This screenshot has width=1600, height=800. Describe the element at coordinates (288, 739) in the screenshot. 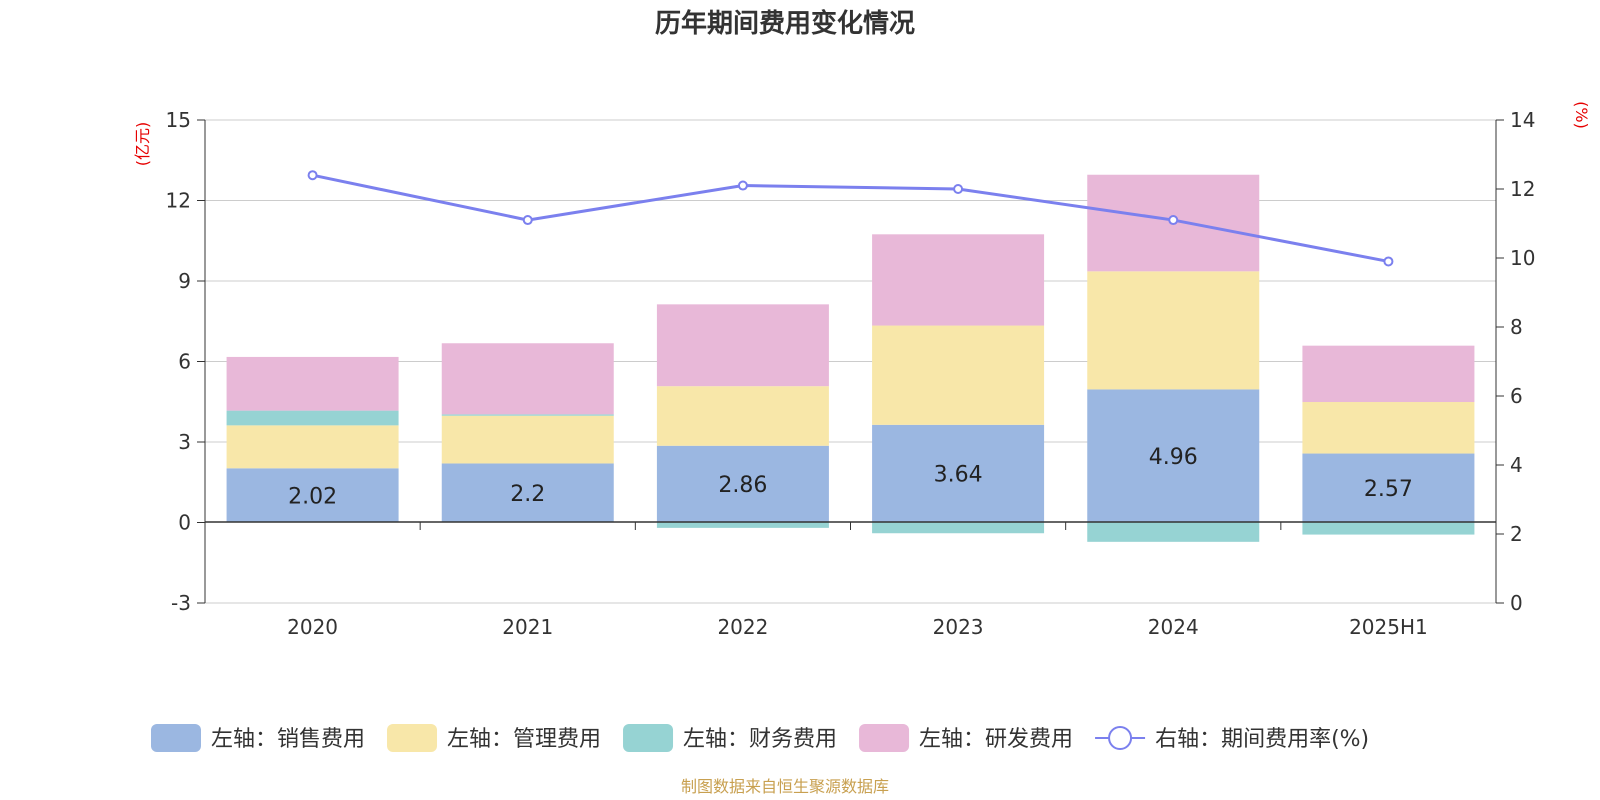

I see `legend-label: 左轴：销售费用` at that location.